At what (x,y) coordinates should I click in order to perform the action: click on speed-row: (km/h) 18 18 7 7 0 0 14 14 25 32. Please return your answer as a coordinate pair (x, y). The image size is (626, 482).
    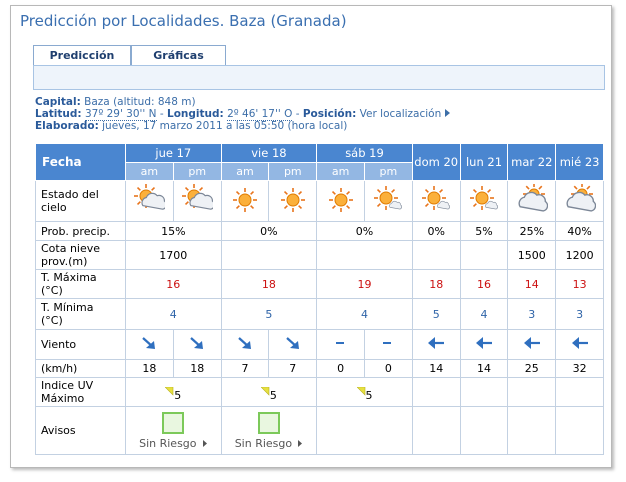
    Looking at the image, I should click on (319, 368).